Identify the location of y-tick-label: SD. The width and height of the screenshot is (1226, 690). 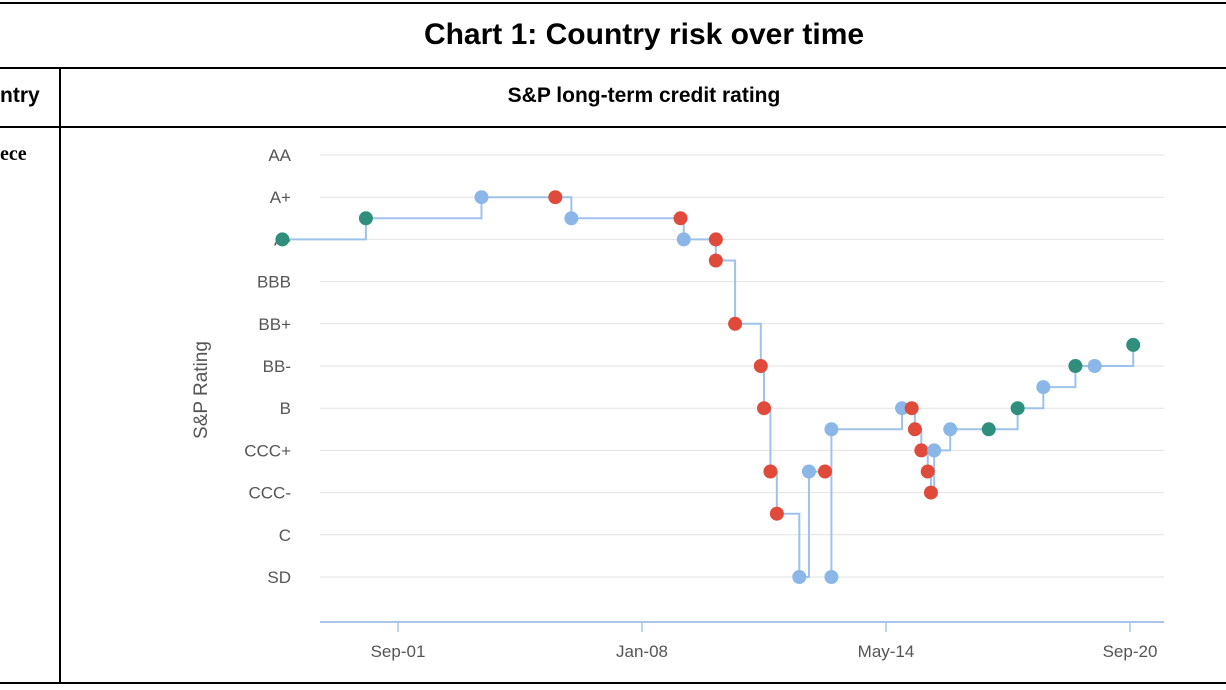
(279, 577).